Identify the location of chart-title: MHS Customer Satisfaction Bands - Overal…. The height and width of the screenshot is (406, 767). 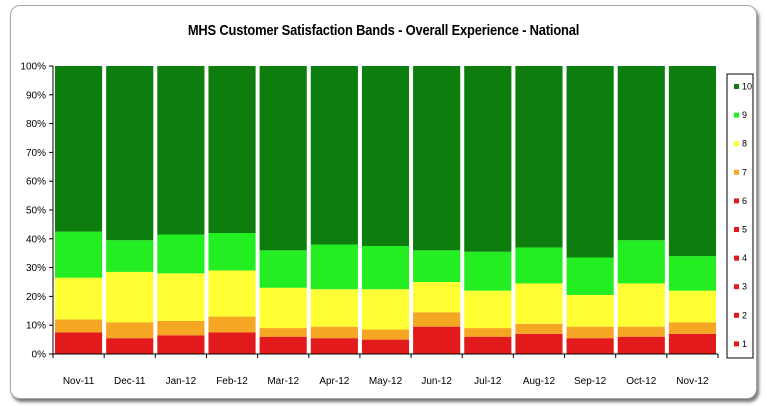
(383, 30).